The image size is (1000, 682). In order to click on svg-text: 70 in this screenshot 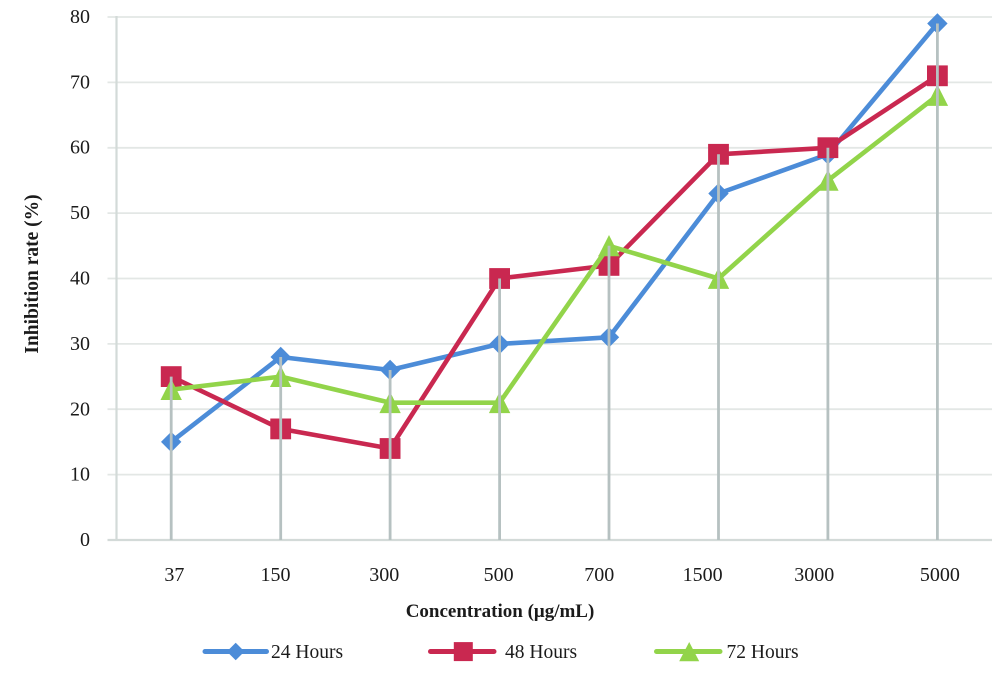, I will do `click(80, 82)`.